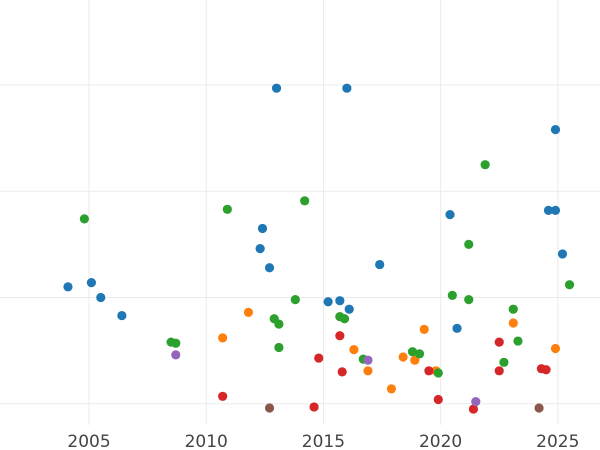 This screenshot has height=450, width=600. What do you see at coordinates (557, 441) in the screenshot?
I see `x-tick-label: 2025` at bounding box center [557, 441].